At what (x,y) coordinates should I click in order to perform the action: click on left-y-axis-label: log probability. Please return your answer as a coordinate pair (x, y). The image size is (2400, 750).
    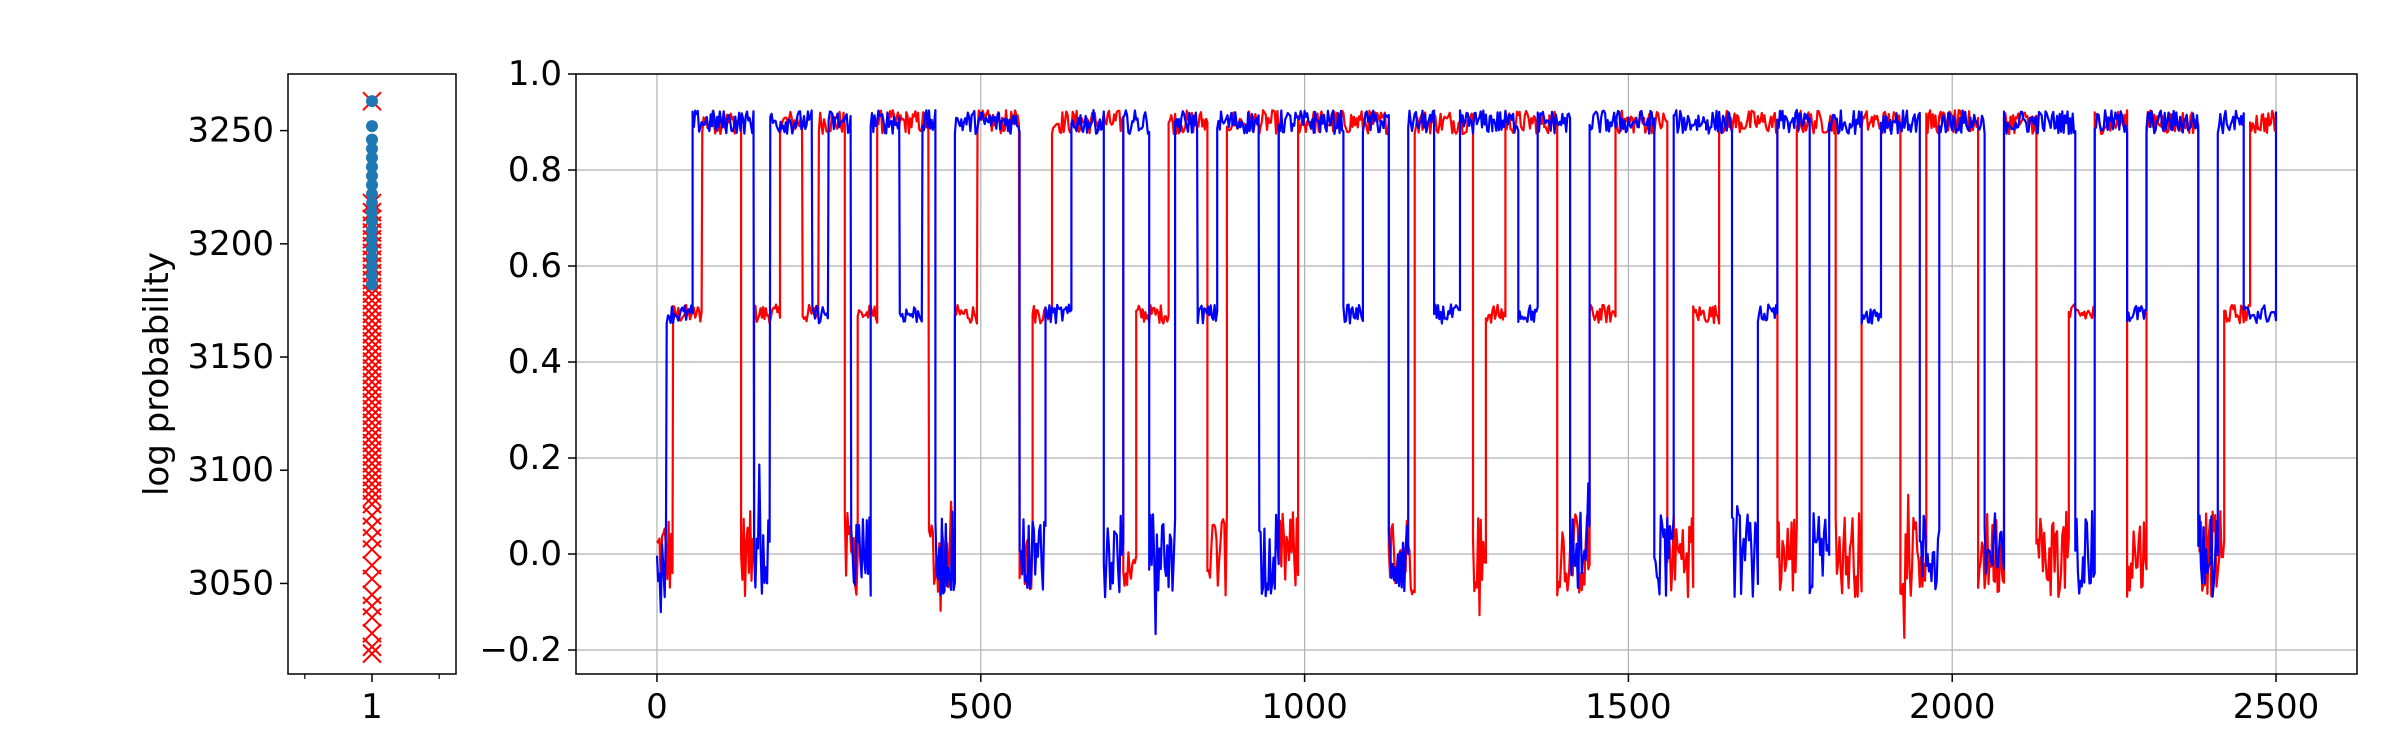
    Looking at the image, I should click on (157, 374).